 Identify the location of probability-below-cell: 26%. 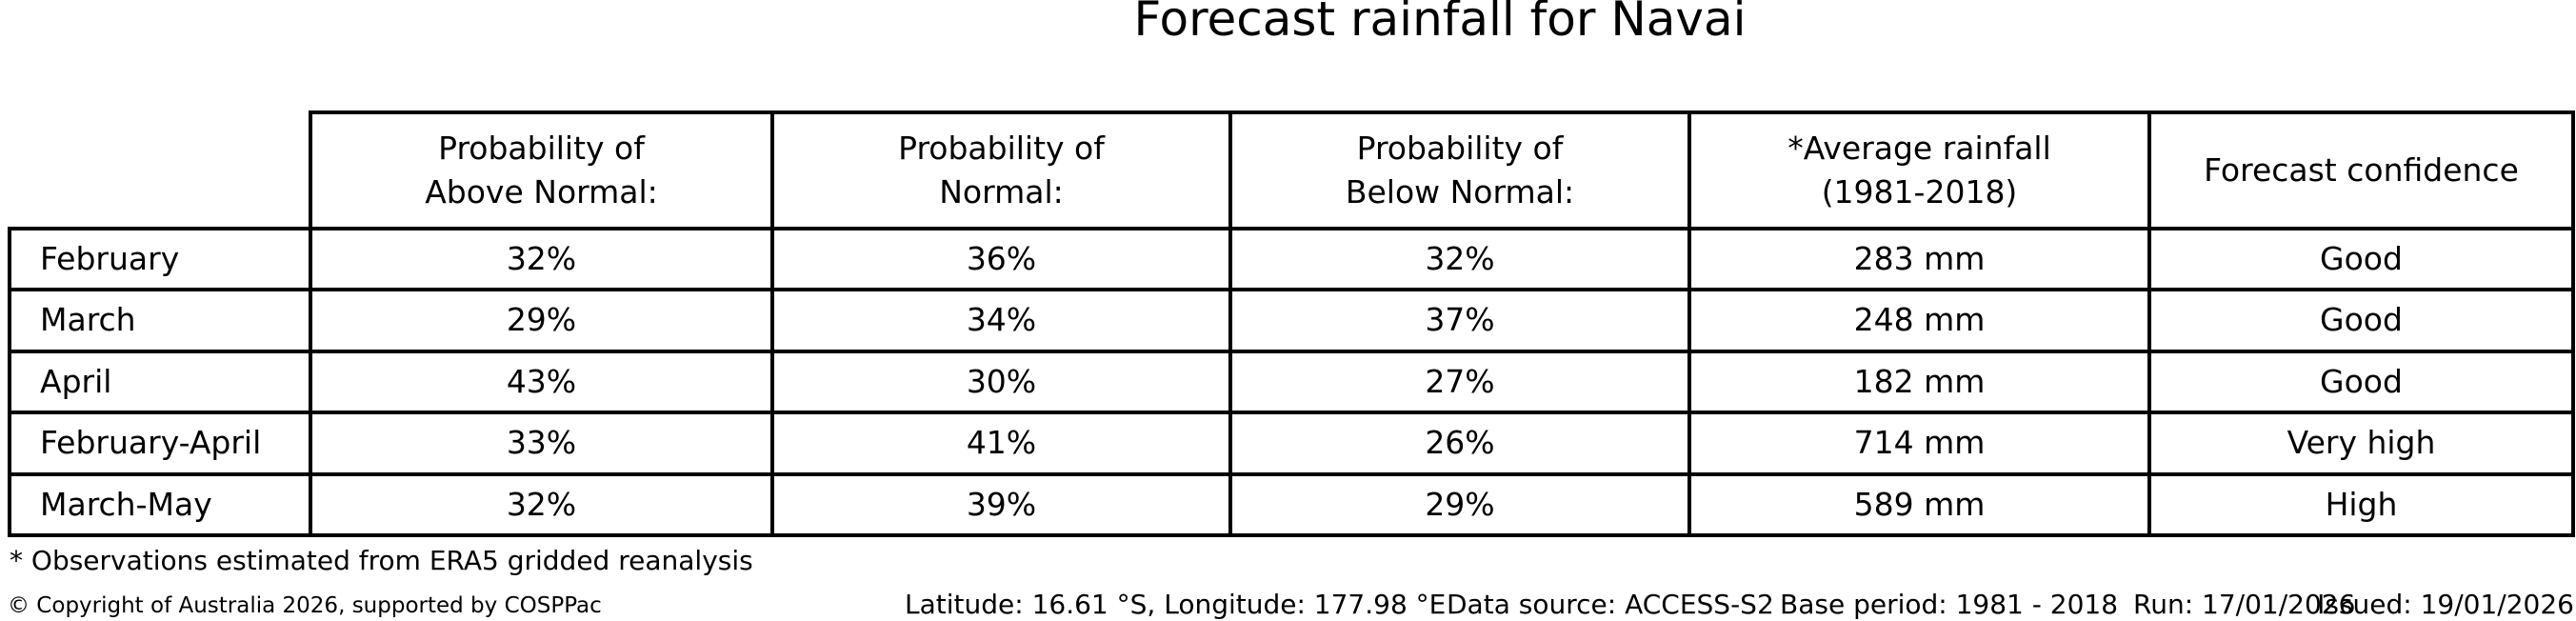
(1459, 444).